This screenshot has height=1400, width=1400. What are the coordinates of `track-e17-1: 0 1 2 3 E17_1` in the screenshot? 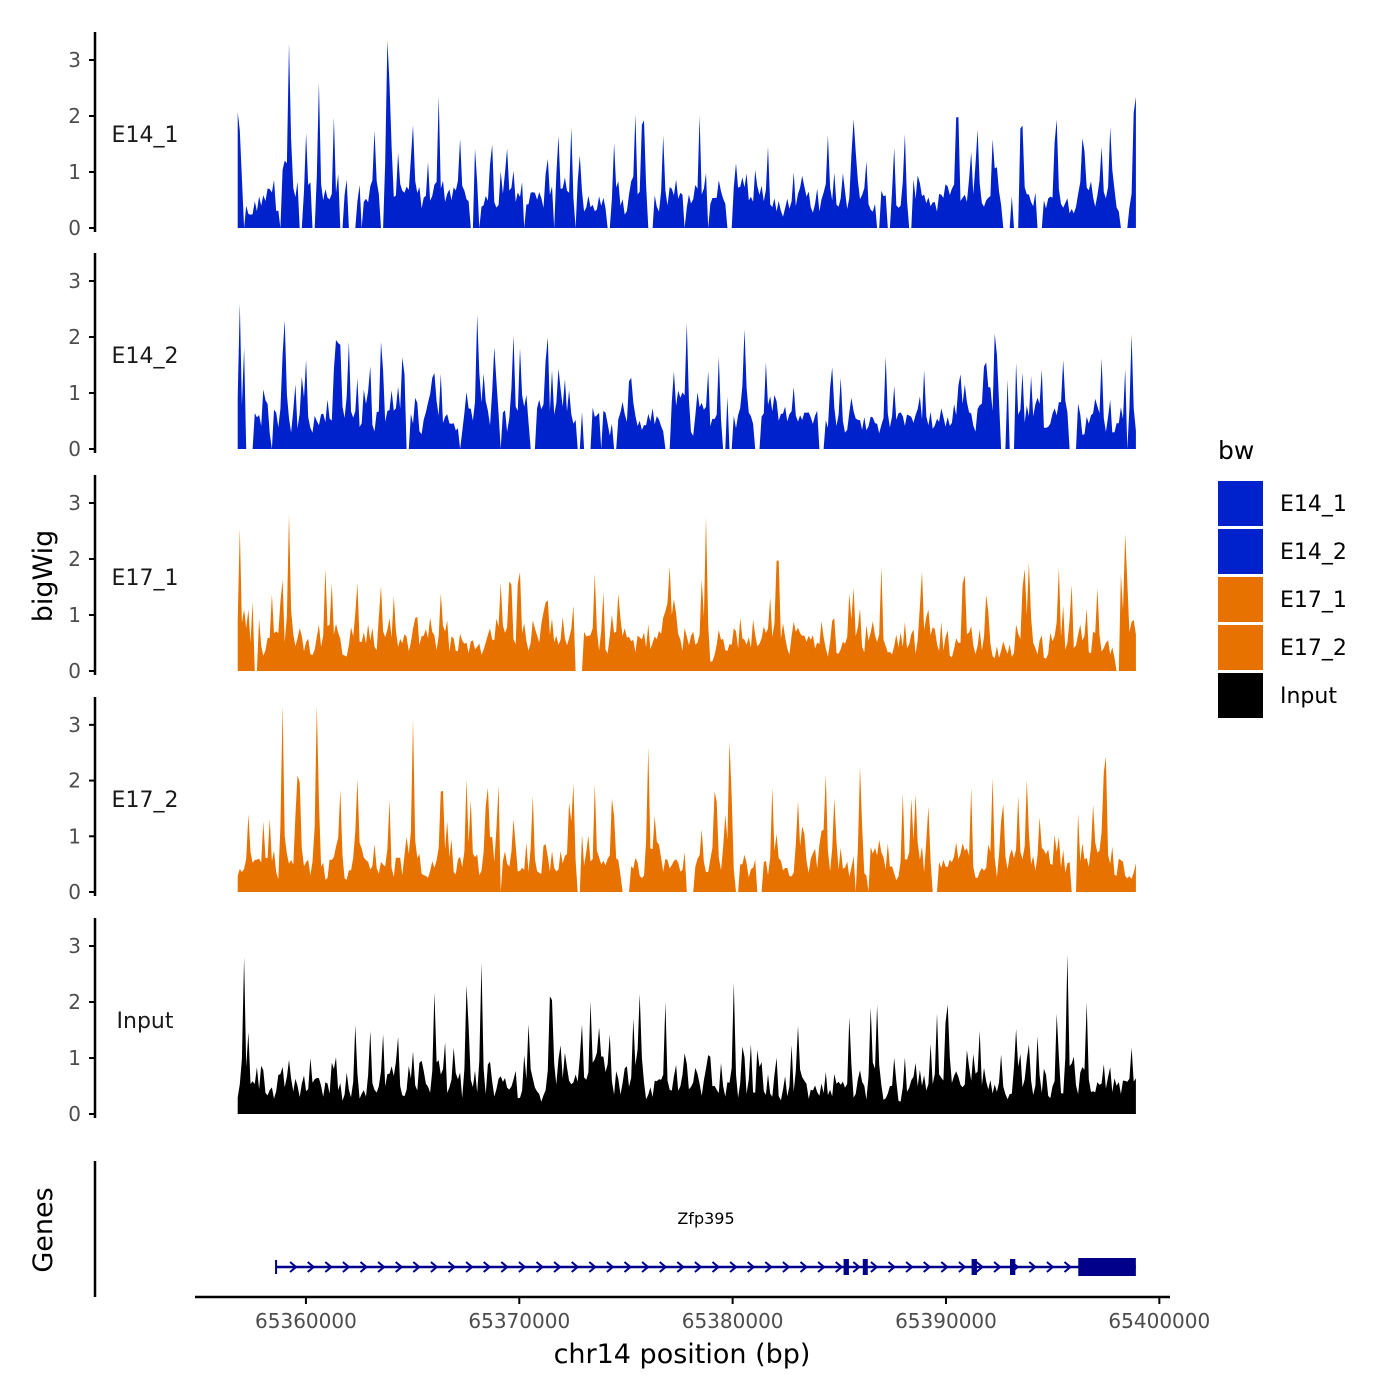 It's located at (602, 579).